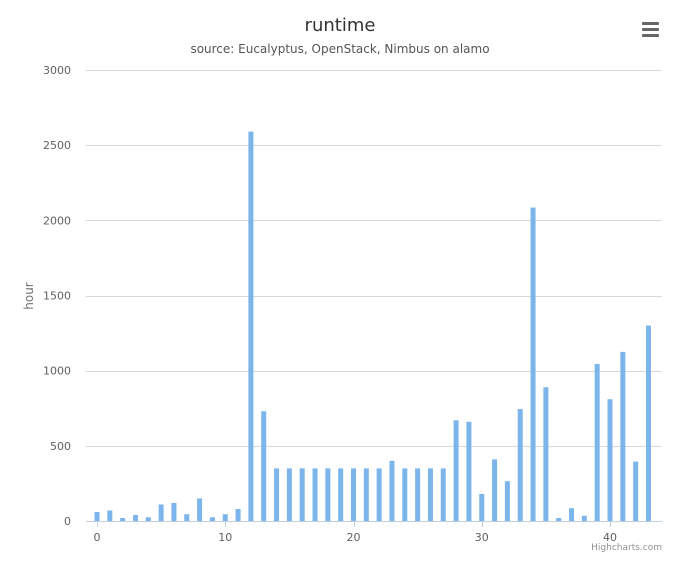 Image resolution: width=680 pixels, height=566 pixels. What do you see at coordinates (57, 145) in the screenshot?
I see `y-tick-label: 2500` at bounding box center [57, 145].